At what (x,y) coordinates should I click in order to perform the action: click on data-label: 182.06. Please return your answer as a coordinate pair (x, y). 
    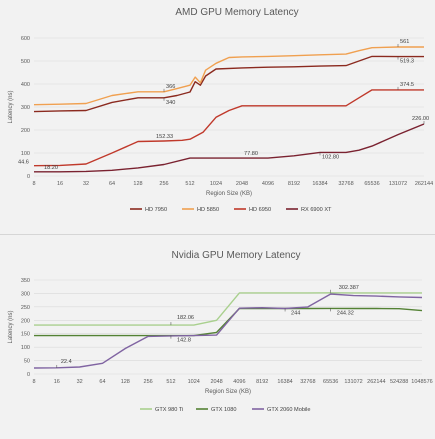
    Looking at the image, I should click on (185, 318).